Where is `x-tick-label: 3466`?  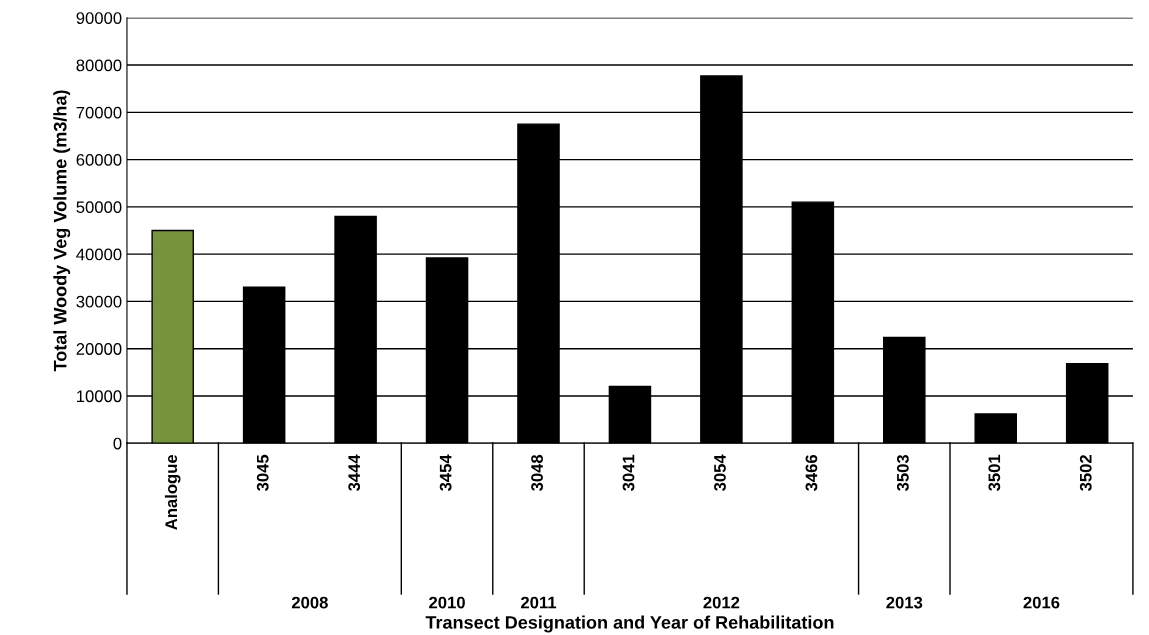
x-tick-label: 3466 is located at coordinates (811, 473).